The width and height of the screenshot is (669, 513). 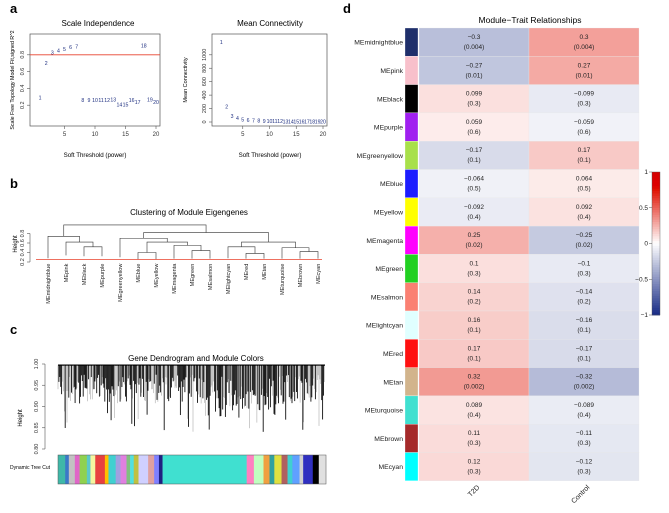 I want to click on y-tick-label: 0.6, so click(x=23, y=72).